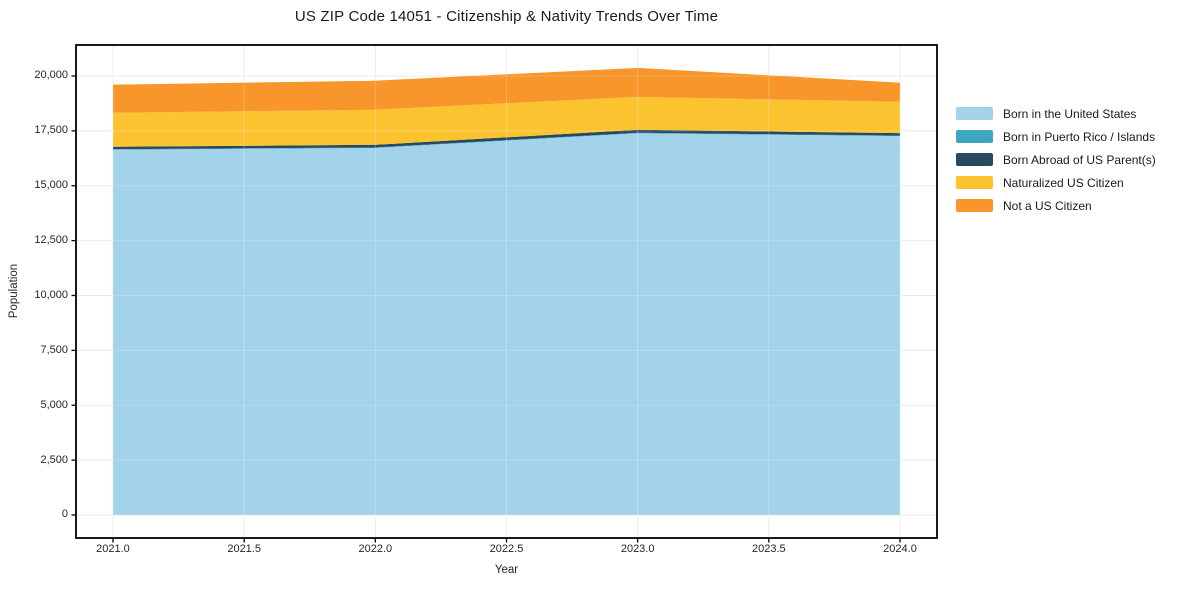 The width and height of the screenshot is (1189, 590). What do you see at coordinates (506, 570) in the screenshot?
I see `x-axis-label: Year` at bounding box center [506, 570].